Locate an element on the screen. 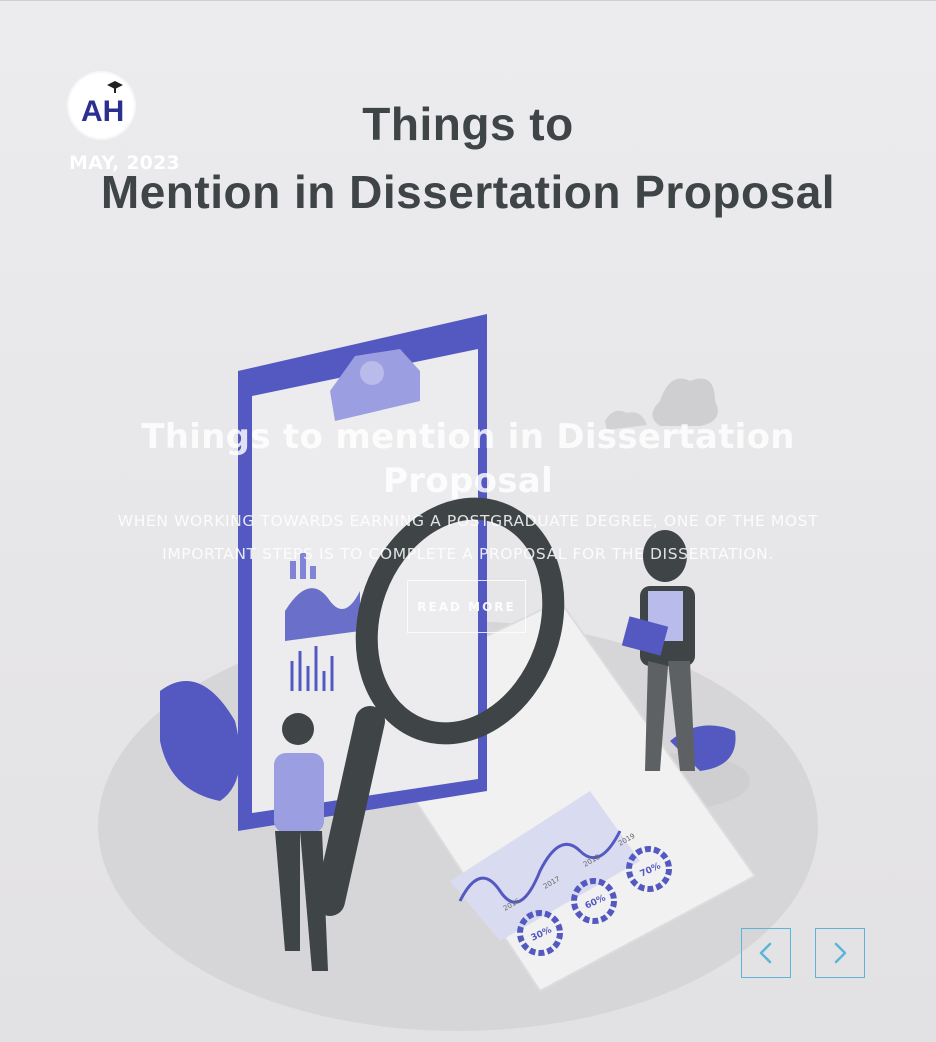 This screenshot has height=1042, width=936. chevron-left-icon is located at coordinates (765, 953).